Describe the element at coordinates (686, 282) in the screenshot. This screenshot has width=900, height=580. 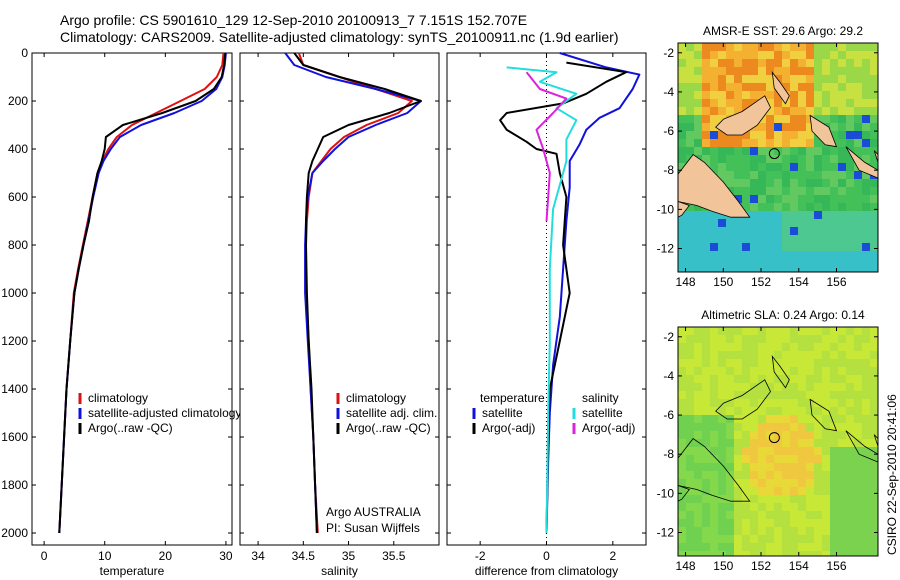
I see `sst-map-xtick-label: 148` at that location.